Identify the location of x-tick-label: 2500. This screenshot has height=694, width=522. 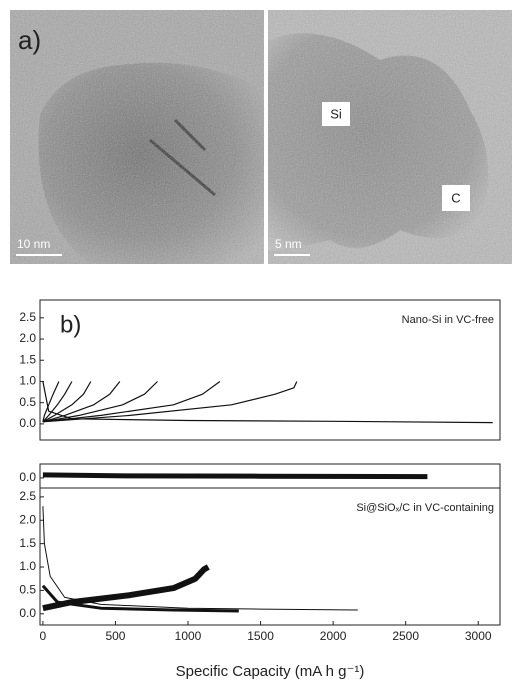
(405, 636).